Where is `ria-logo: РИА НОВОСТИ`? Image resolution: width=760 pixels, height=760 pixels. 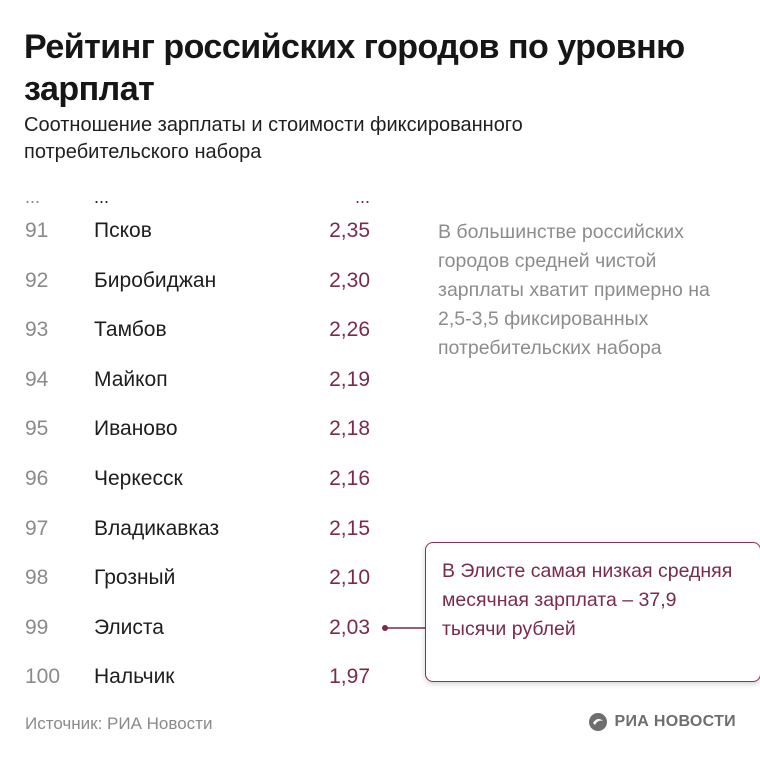
ria-logo: РИА НОВОСТИ is located at coordinates (662, 722).